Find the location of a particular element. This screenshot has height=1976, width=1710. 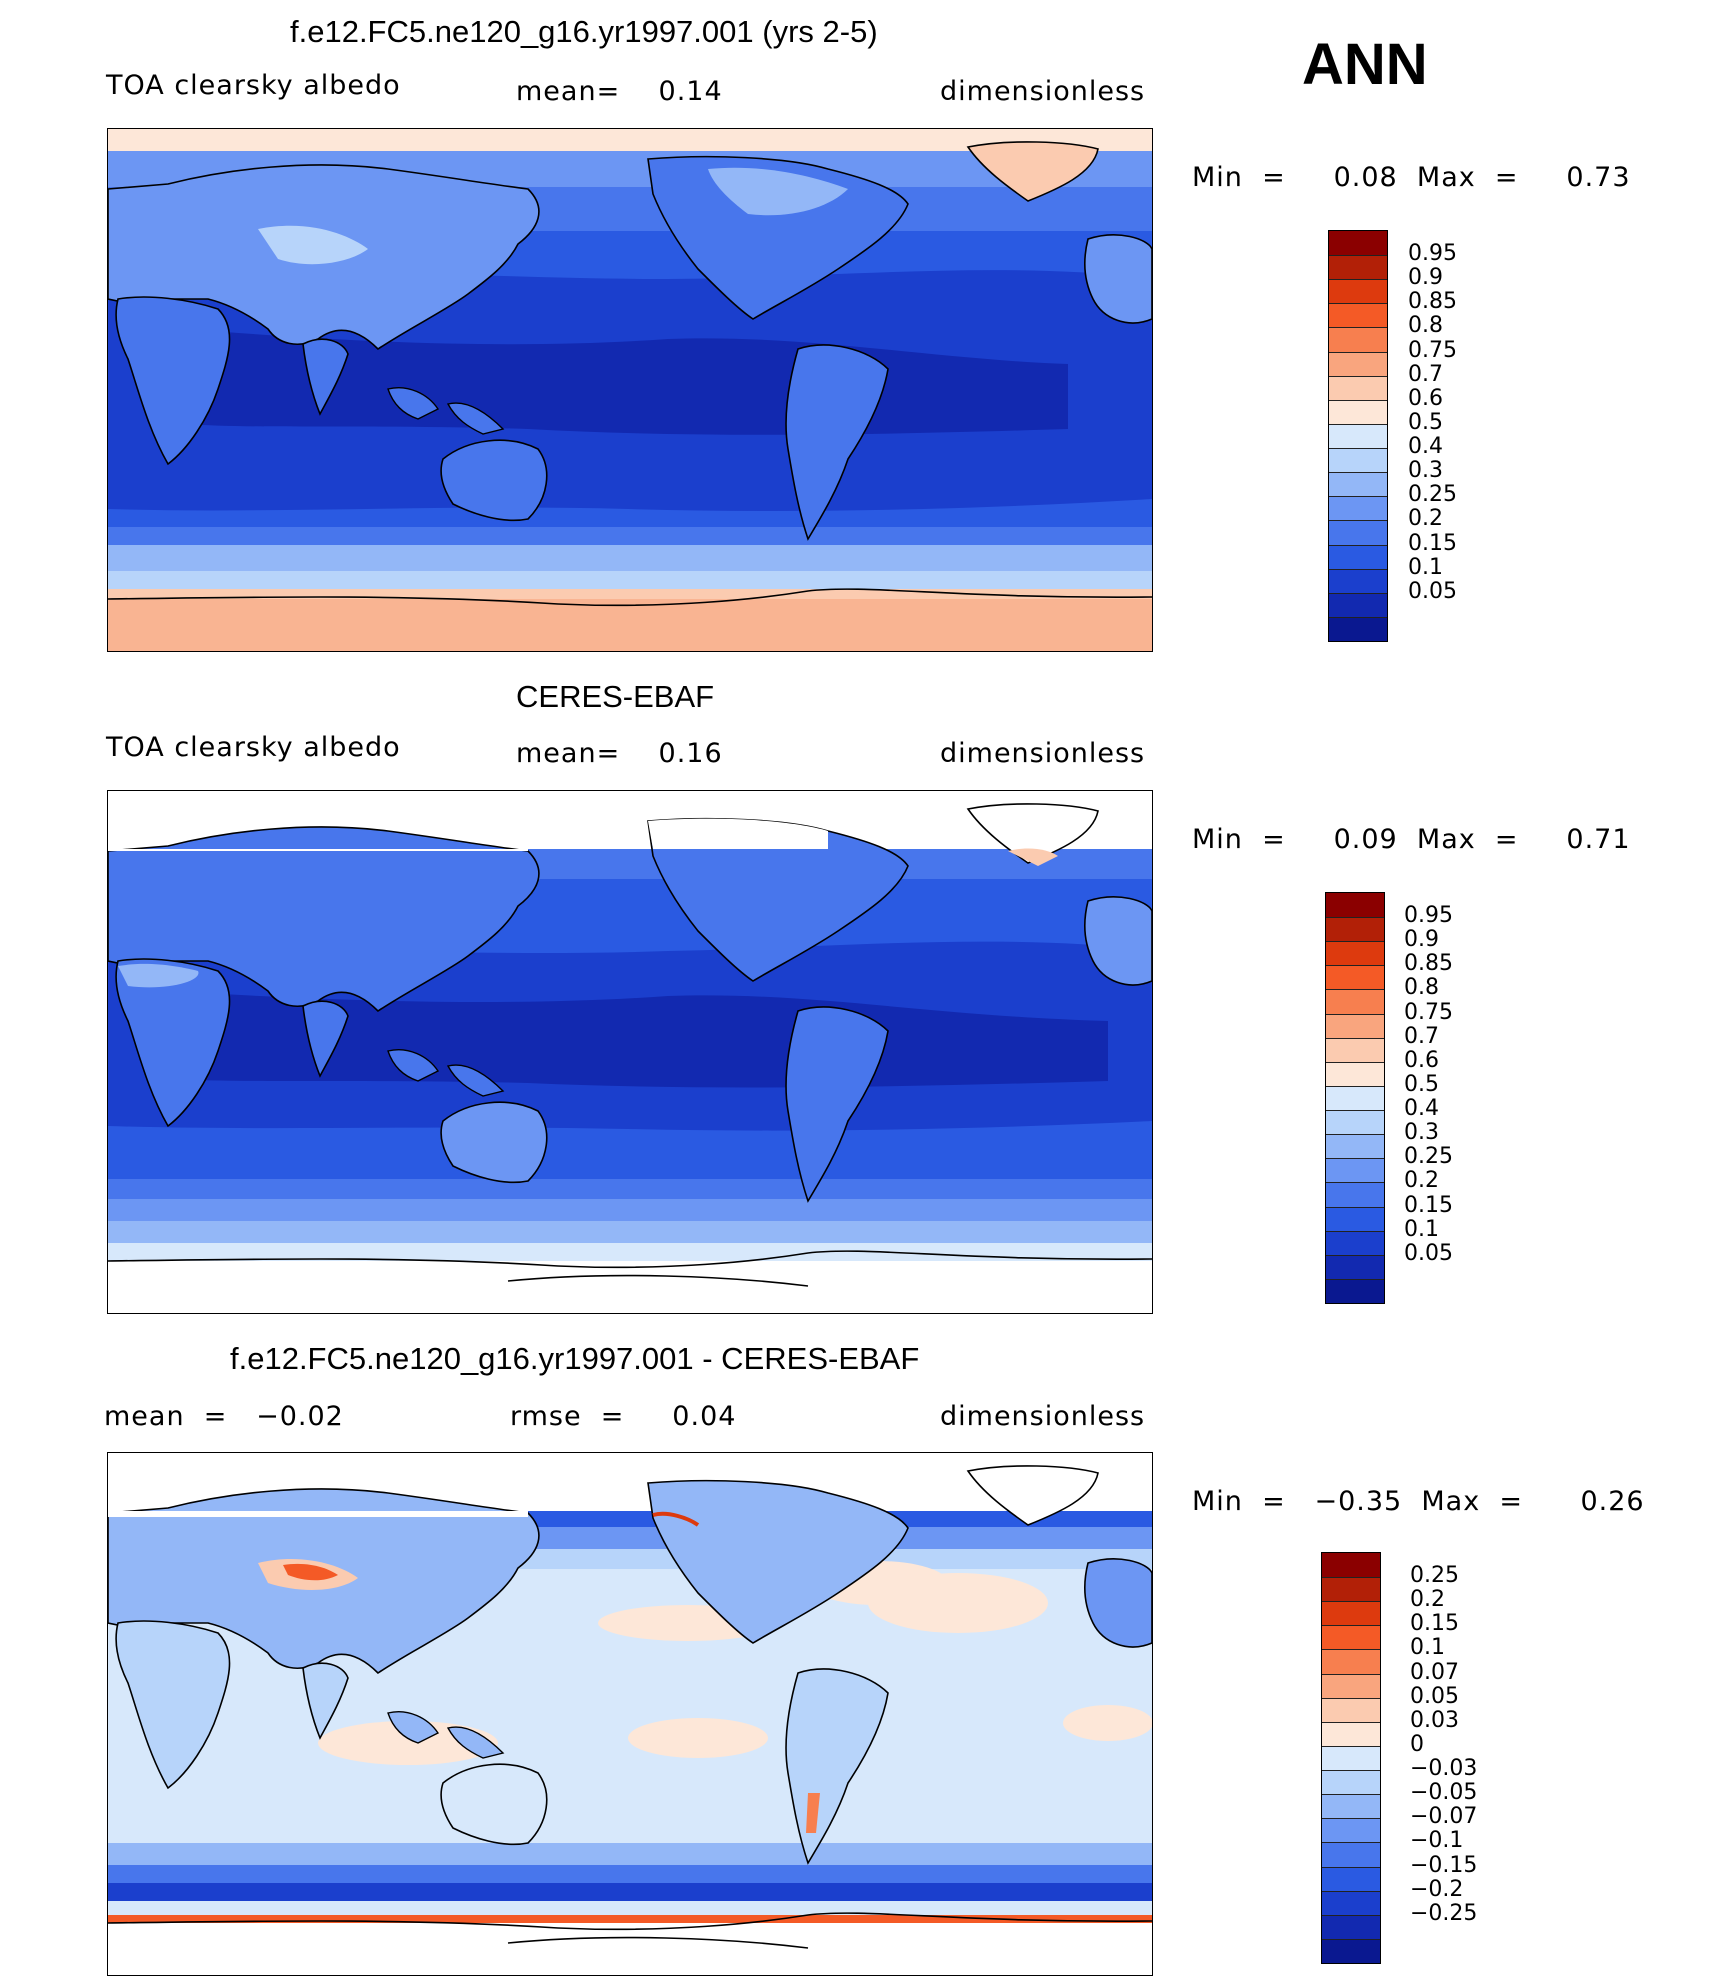

colorbar-tick-label: −0.03 is located at coordinates (1444, 1769).